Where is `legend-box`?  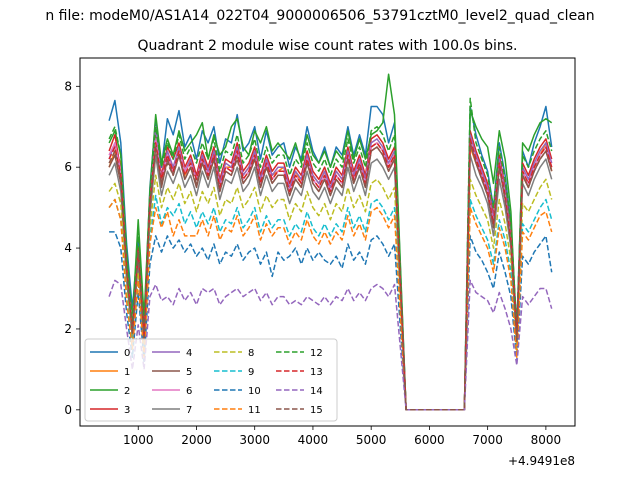
legend-box is located at coordinates (211, 380).